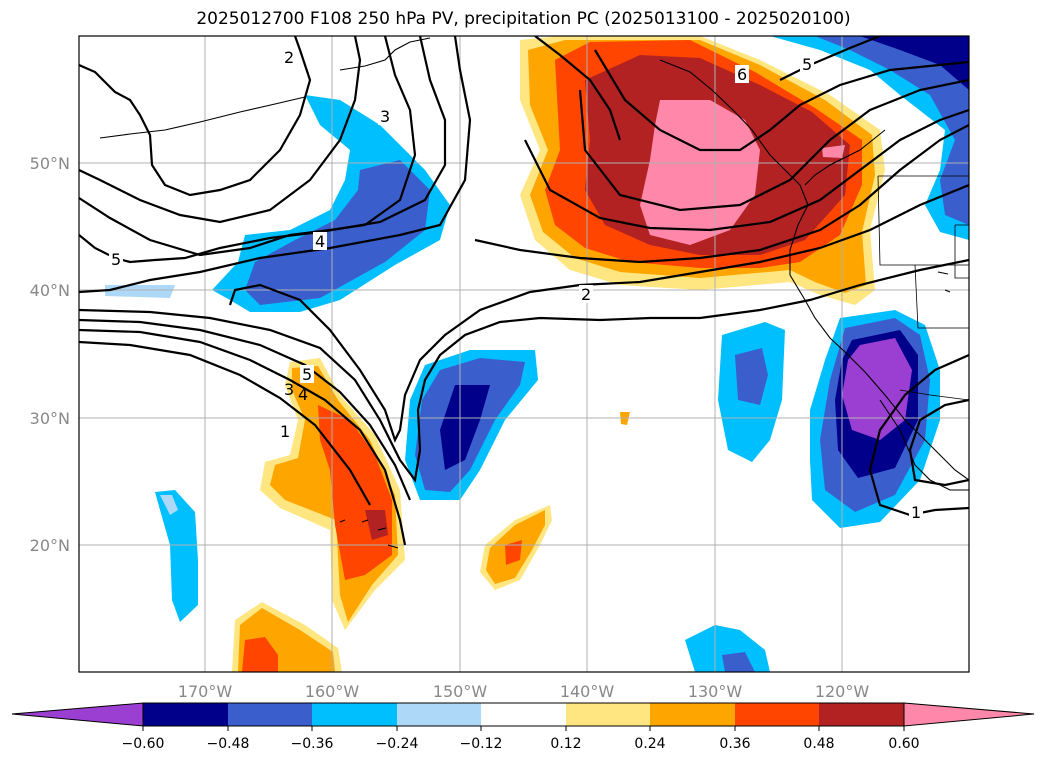  Describe the element at coordinates (903, 744) in the screenshot. I see `colorbar-tick-label: 0.60` at that location.